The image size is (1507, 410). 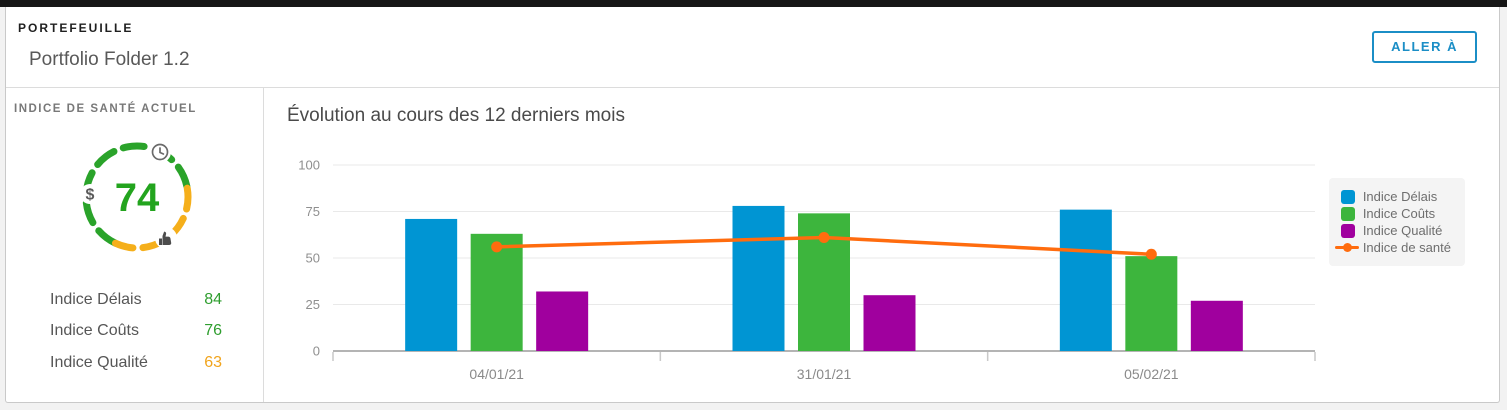 I want to click on legend-item-delais: Indice Délais, so click(x=1395, y=196).